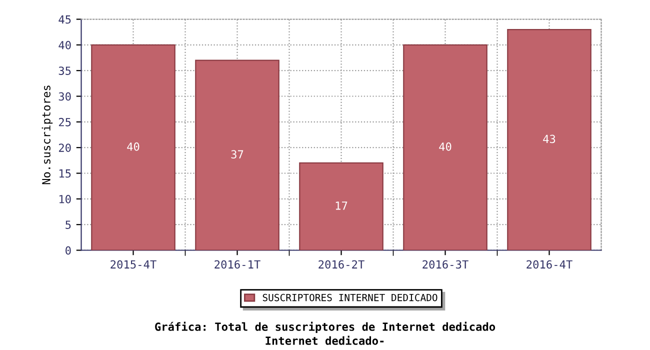 The image size is (650, 350). Describe the element at coordinates (341, 264) in the screenshot. I see `x-tick-label: 2016-2T` at that location.